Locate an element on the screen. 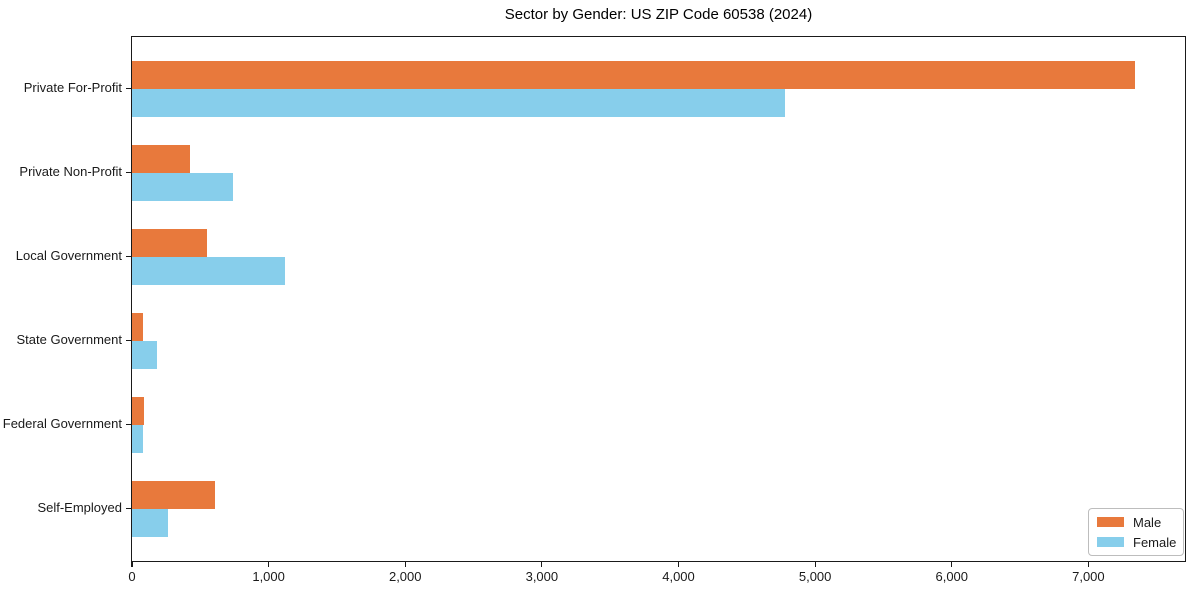 This screenshot has height=600, width=1200. x-tick-label-6000: 6,000 is located at coordinates (952, 576).